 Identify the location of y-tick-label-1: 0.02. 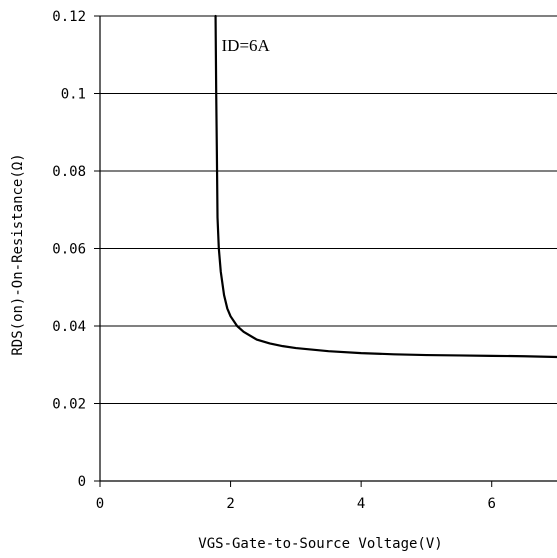
(69, 405).